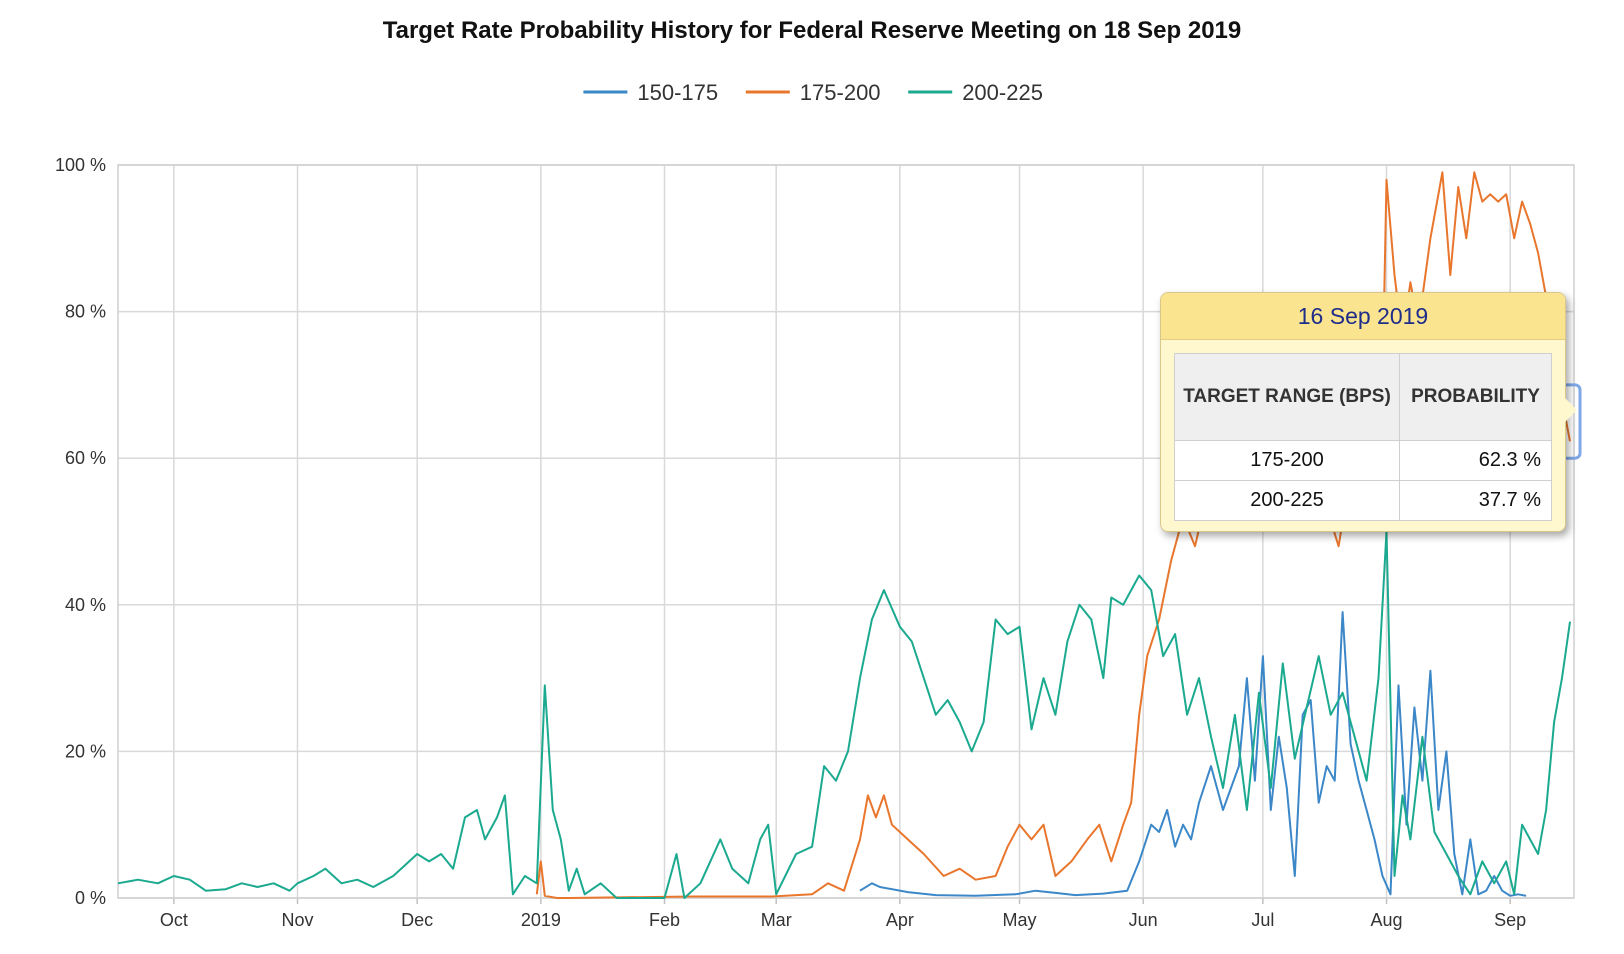 This screenshot has height=954, width=1624. What do you see at coordinates (1475, 397) in the screenshot?
I see `tooltip-header-probability: PROBABILITY` at bounding box center [1475, 397].